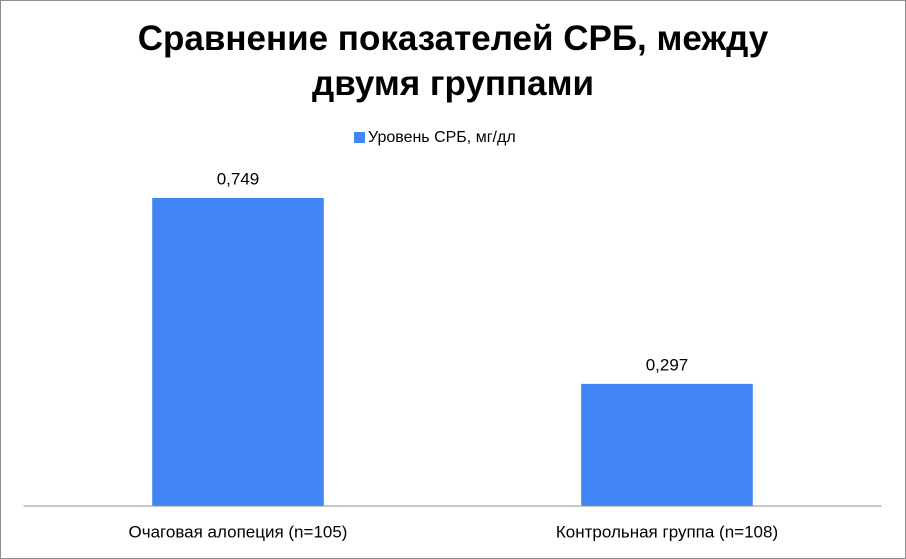 The height and width of the screenshot is (559, 906). I want to click on x-tick-label: Контрольная группа (n=108), so click(667, 531).